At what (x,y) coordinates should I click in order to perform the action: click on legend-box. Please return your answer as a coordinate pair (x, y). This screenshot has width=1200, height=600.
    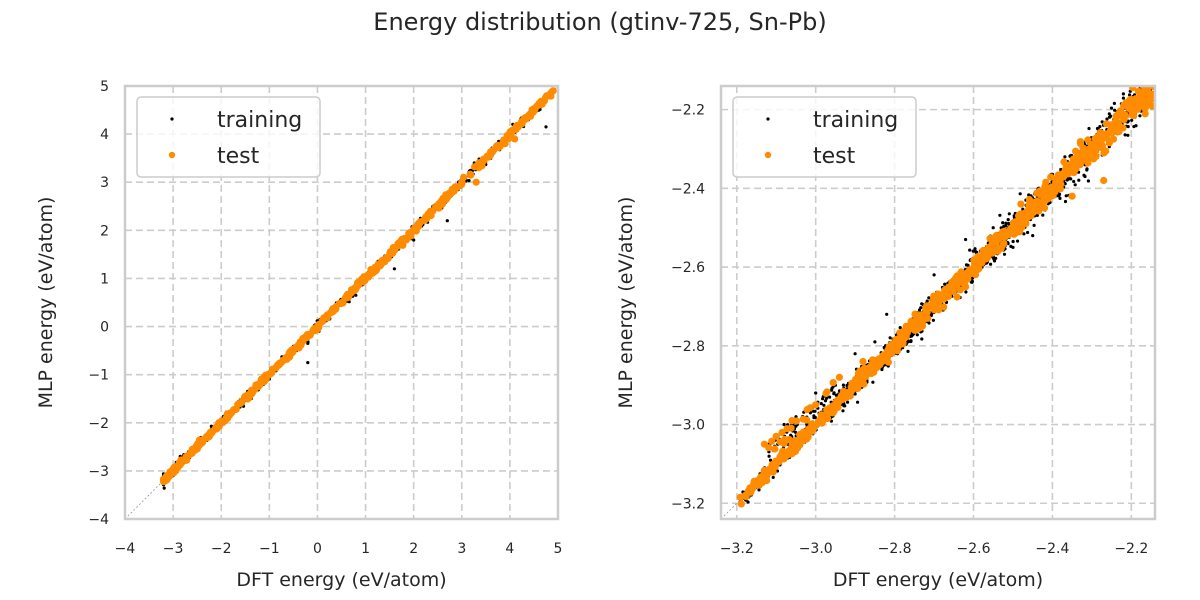
    Looking at the image, I should click on (228, 137).